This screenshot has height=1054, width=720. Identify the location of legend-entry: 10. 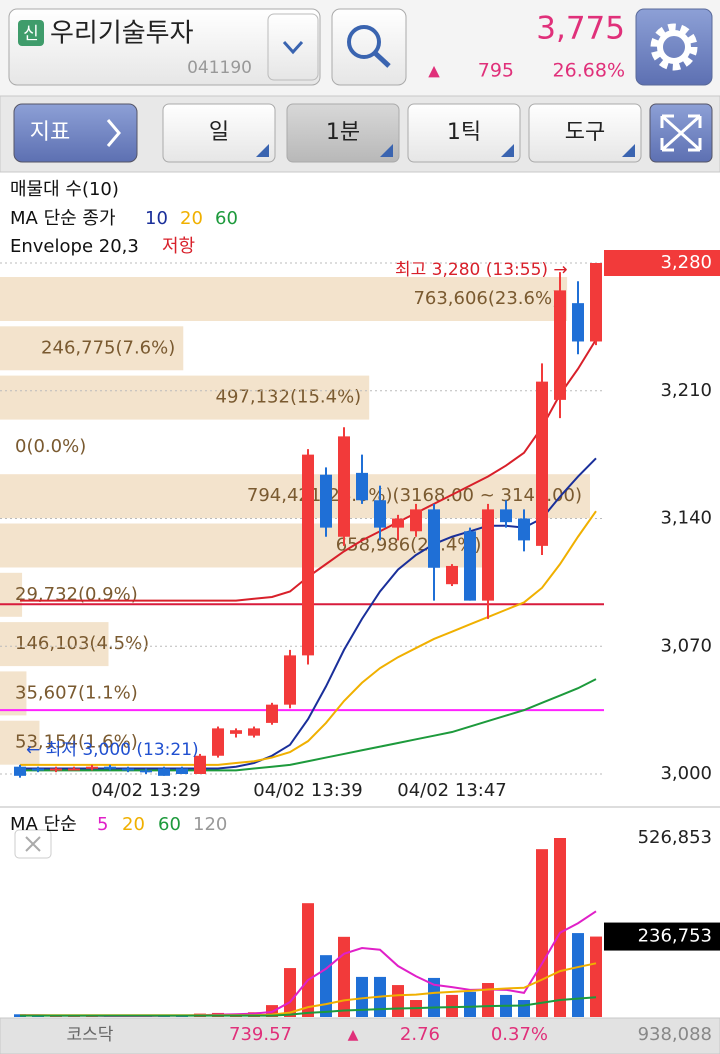
(156, 218).